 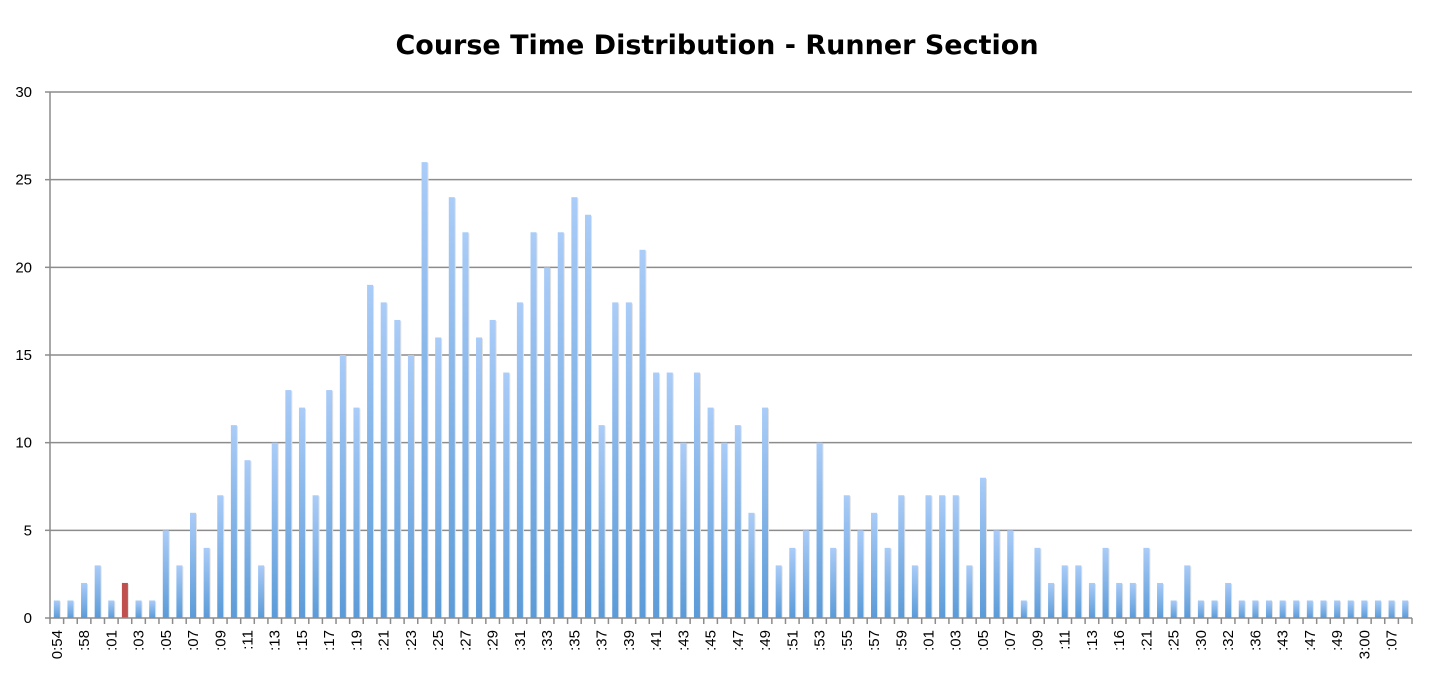 I want to click on x-tick-label: :55, so click(x=847, y=640).